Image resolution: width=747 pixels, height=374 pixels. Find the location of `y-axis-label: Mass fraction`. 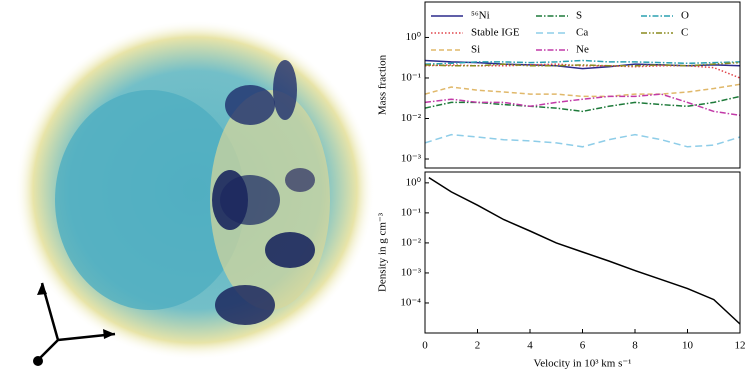

y-axis-label: Mass fraction is located at coordinates (383, 84).